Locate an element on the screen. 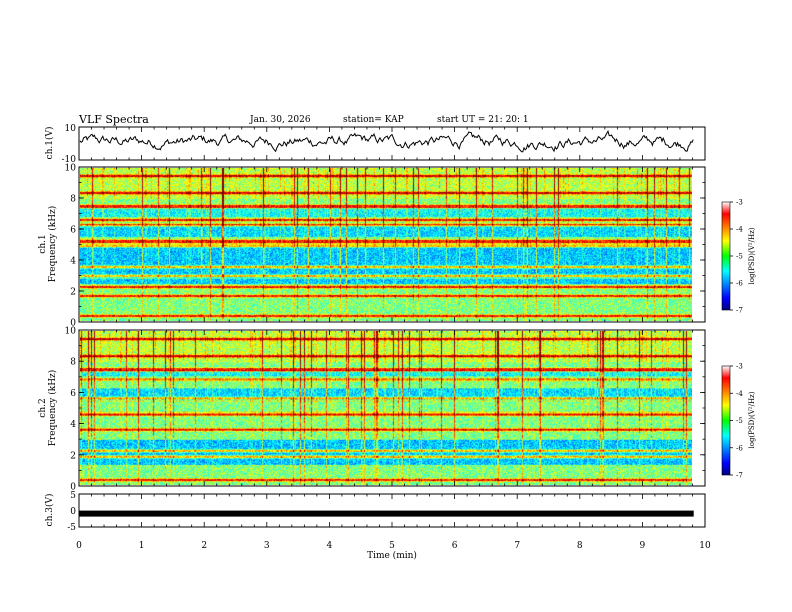 The width and height of the screenshot is (792, 612). ch1-ytick-bottom: -10 is located at coordinates (69, 160).